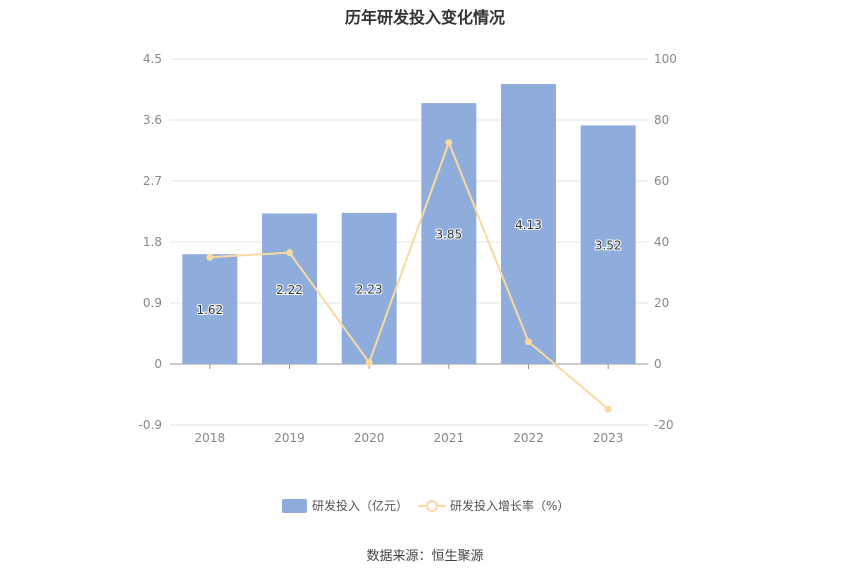 The image size is (850, 575). Describe the element at coordinates (294, 506) in the screenshot. I see `legend-swatch-bar` at that location.